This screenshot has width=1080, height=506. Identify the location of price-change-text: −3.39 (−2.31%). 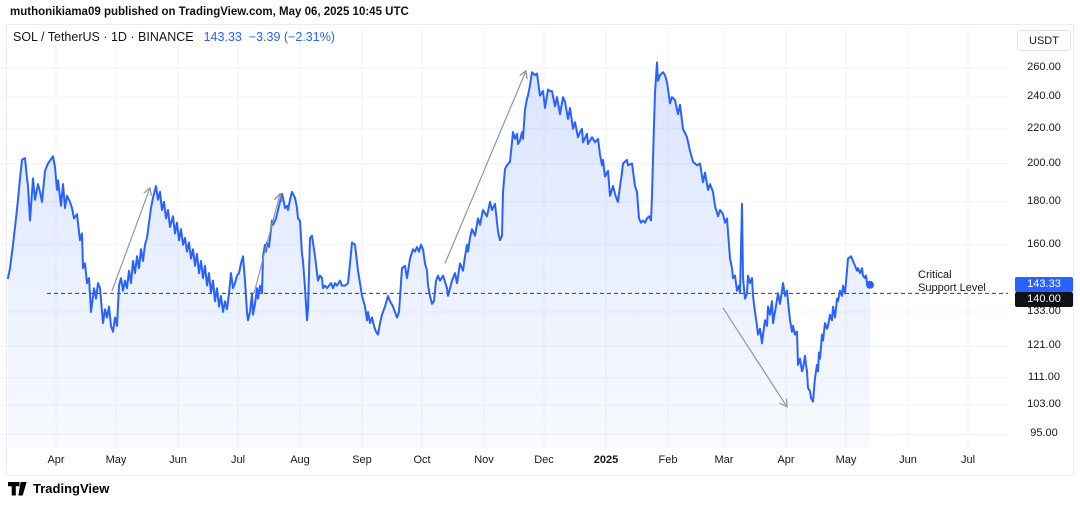
(291, 37).